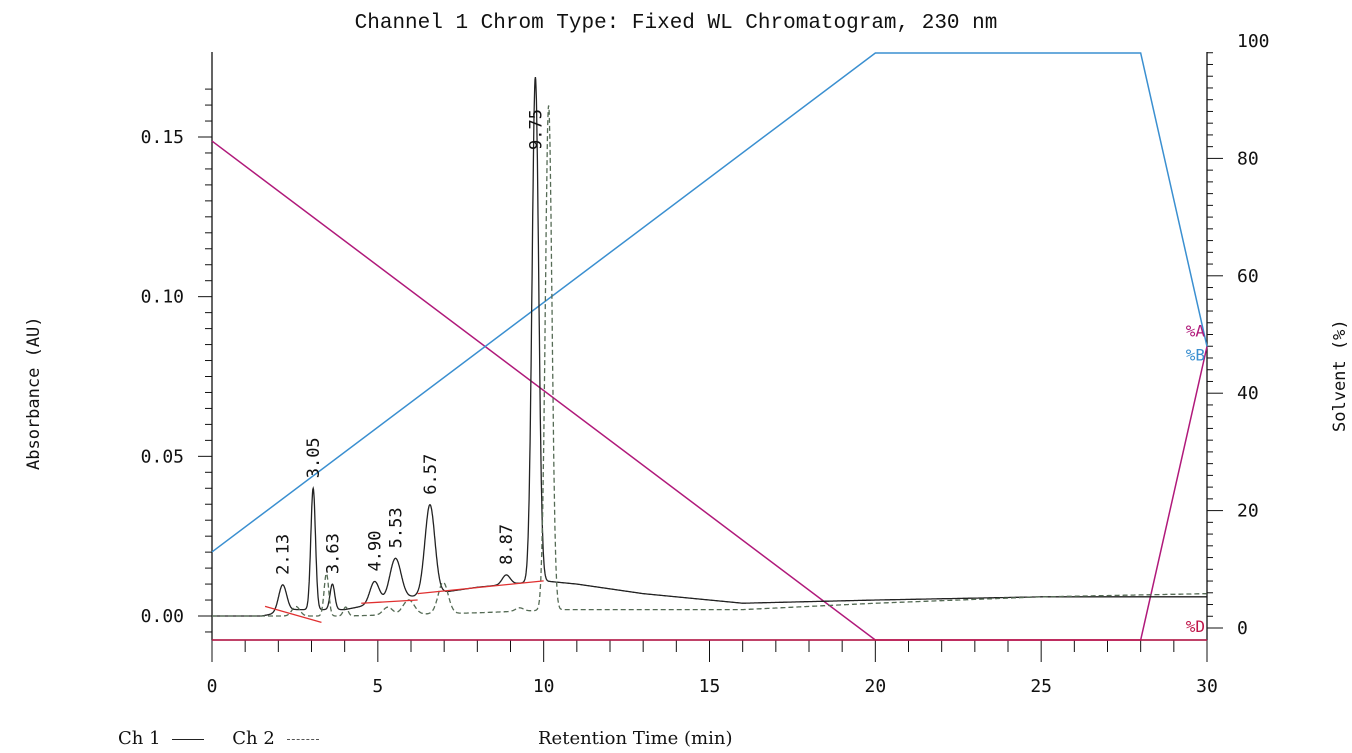 Image resolution: width=1352 pixels, height=753 pixels. Describe the element at coordinates (162, 297) in the screenshot. I see `y-left-tick-label: 0.10` at that location.